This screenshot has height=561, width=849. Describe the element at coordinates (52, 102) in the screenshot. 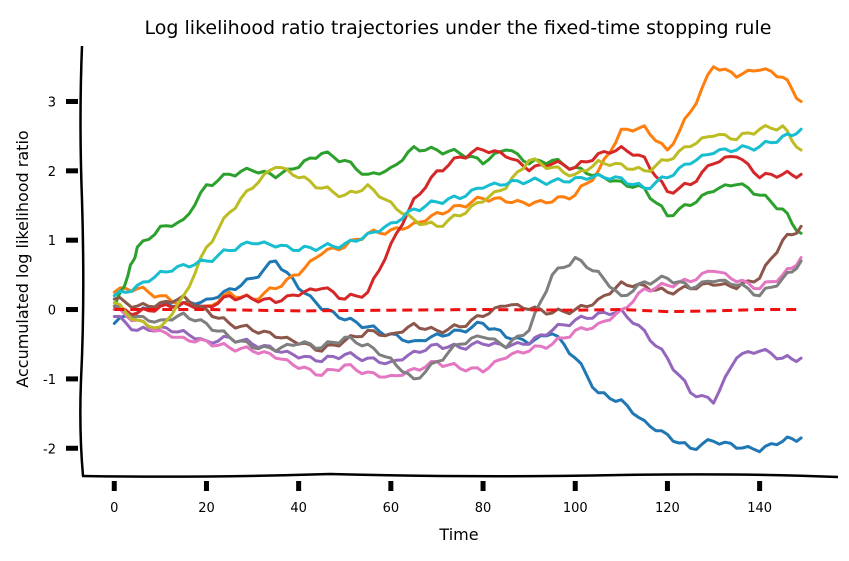

I see `y-tick-label: 3` at that location.